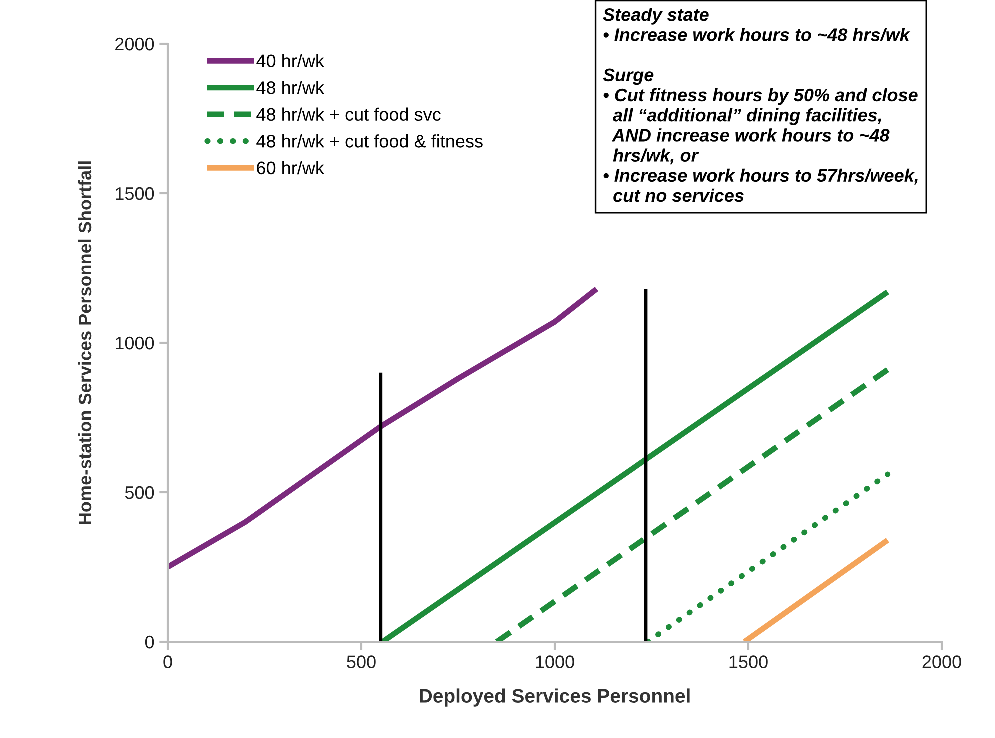  What do you see at coordinates (369, 141) in the screenshot?
I see `legend-label: 48 hr/wk + cut food & fitness` at bounding box center [369, 141].